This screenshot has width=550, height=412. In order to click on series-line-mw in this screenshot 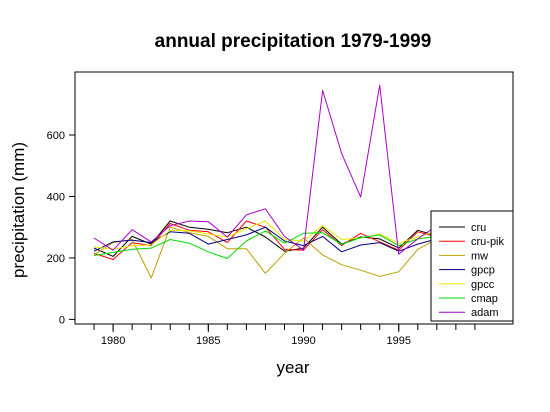, I will do `click(284, 245)`.